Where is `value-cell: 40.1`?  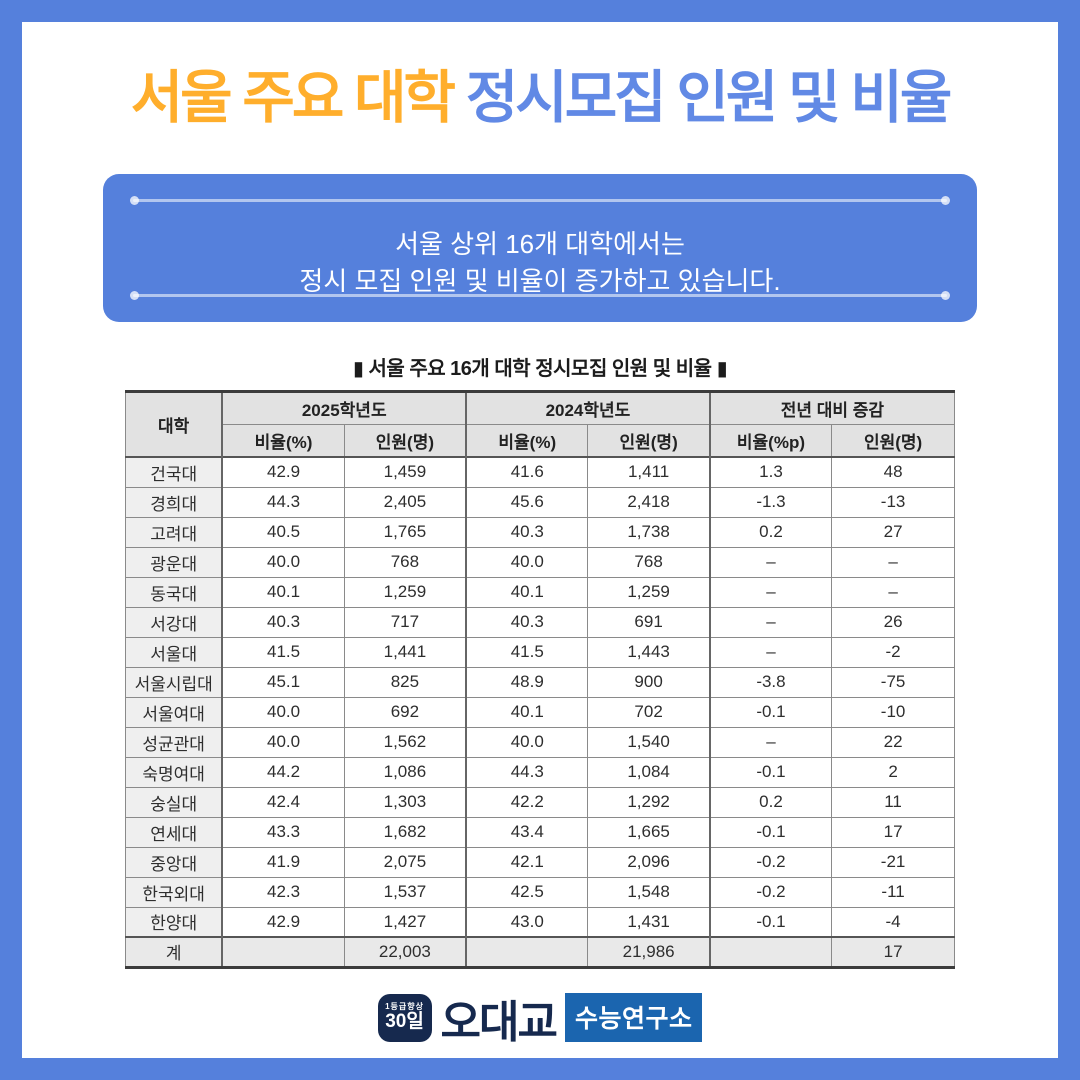
value-cell: 40.1 is located at coordinates (527, 712).